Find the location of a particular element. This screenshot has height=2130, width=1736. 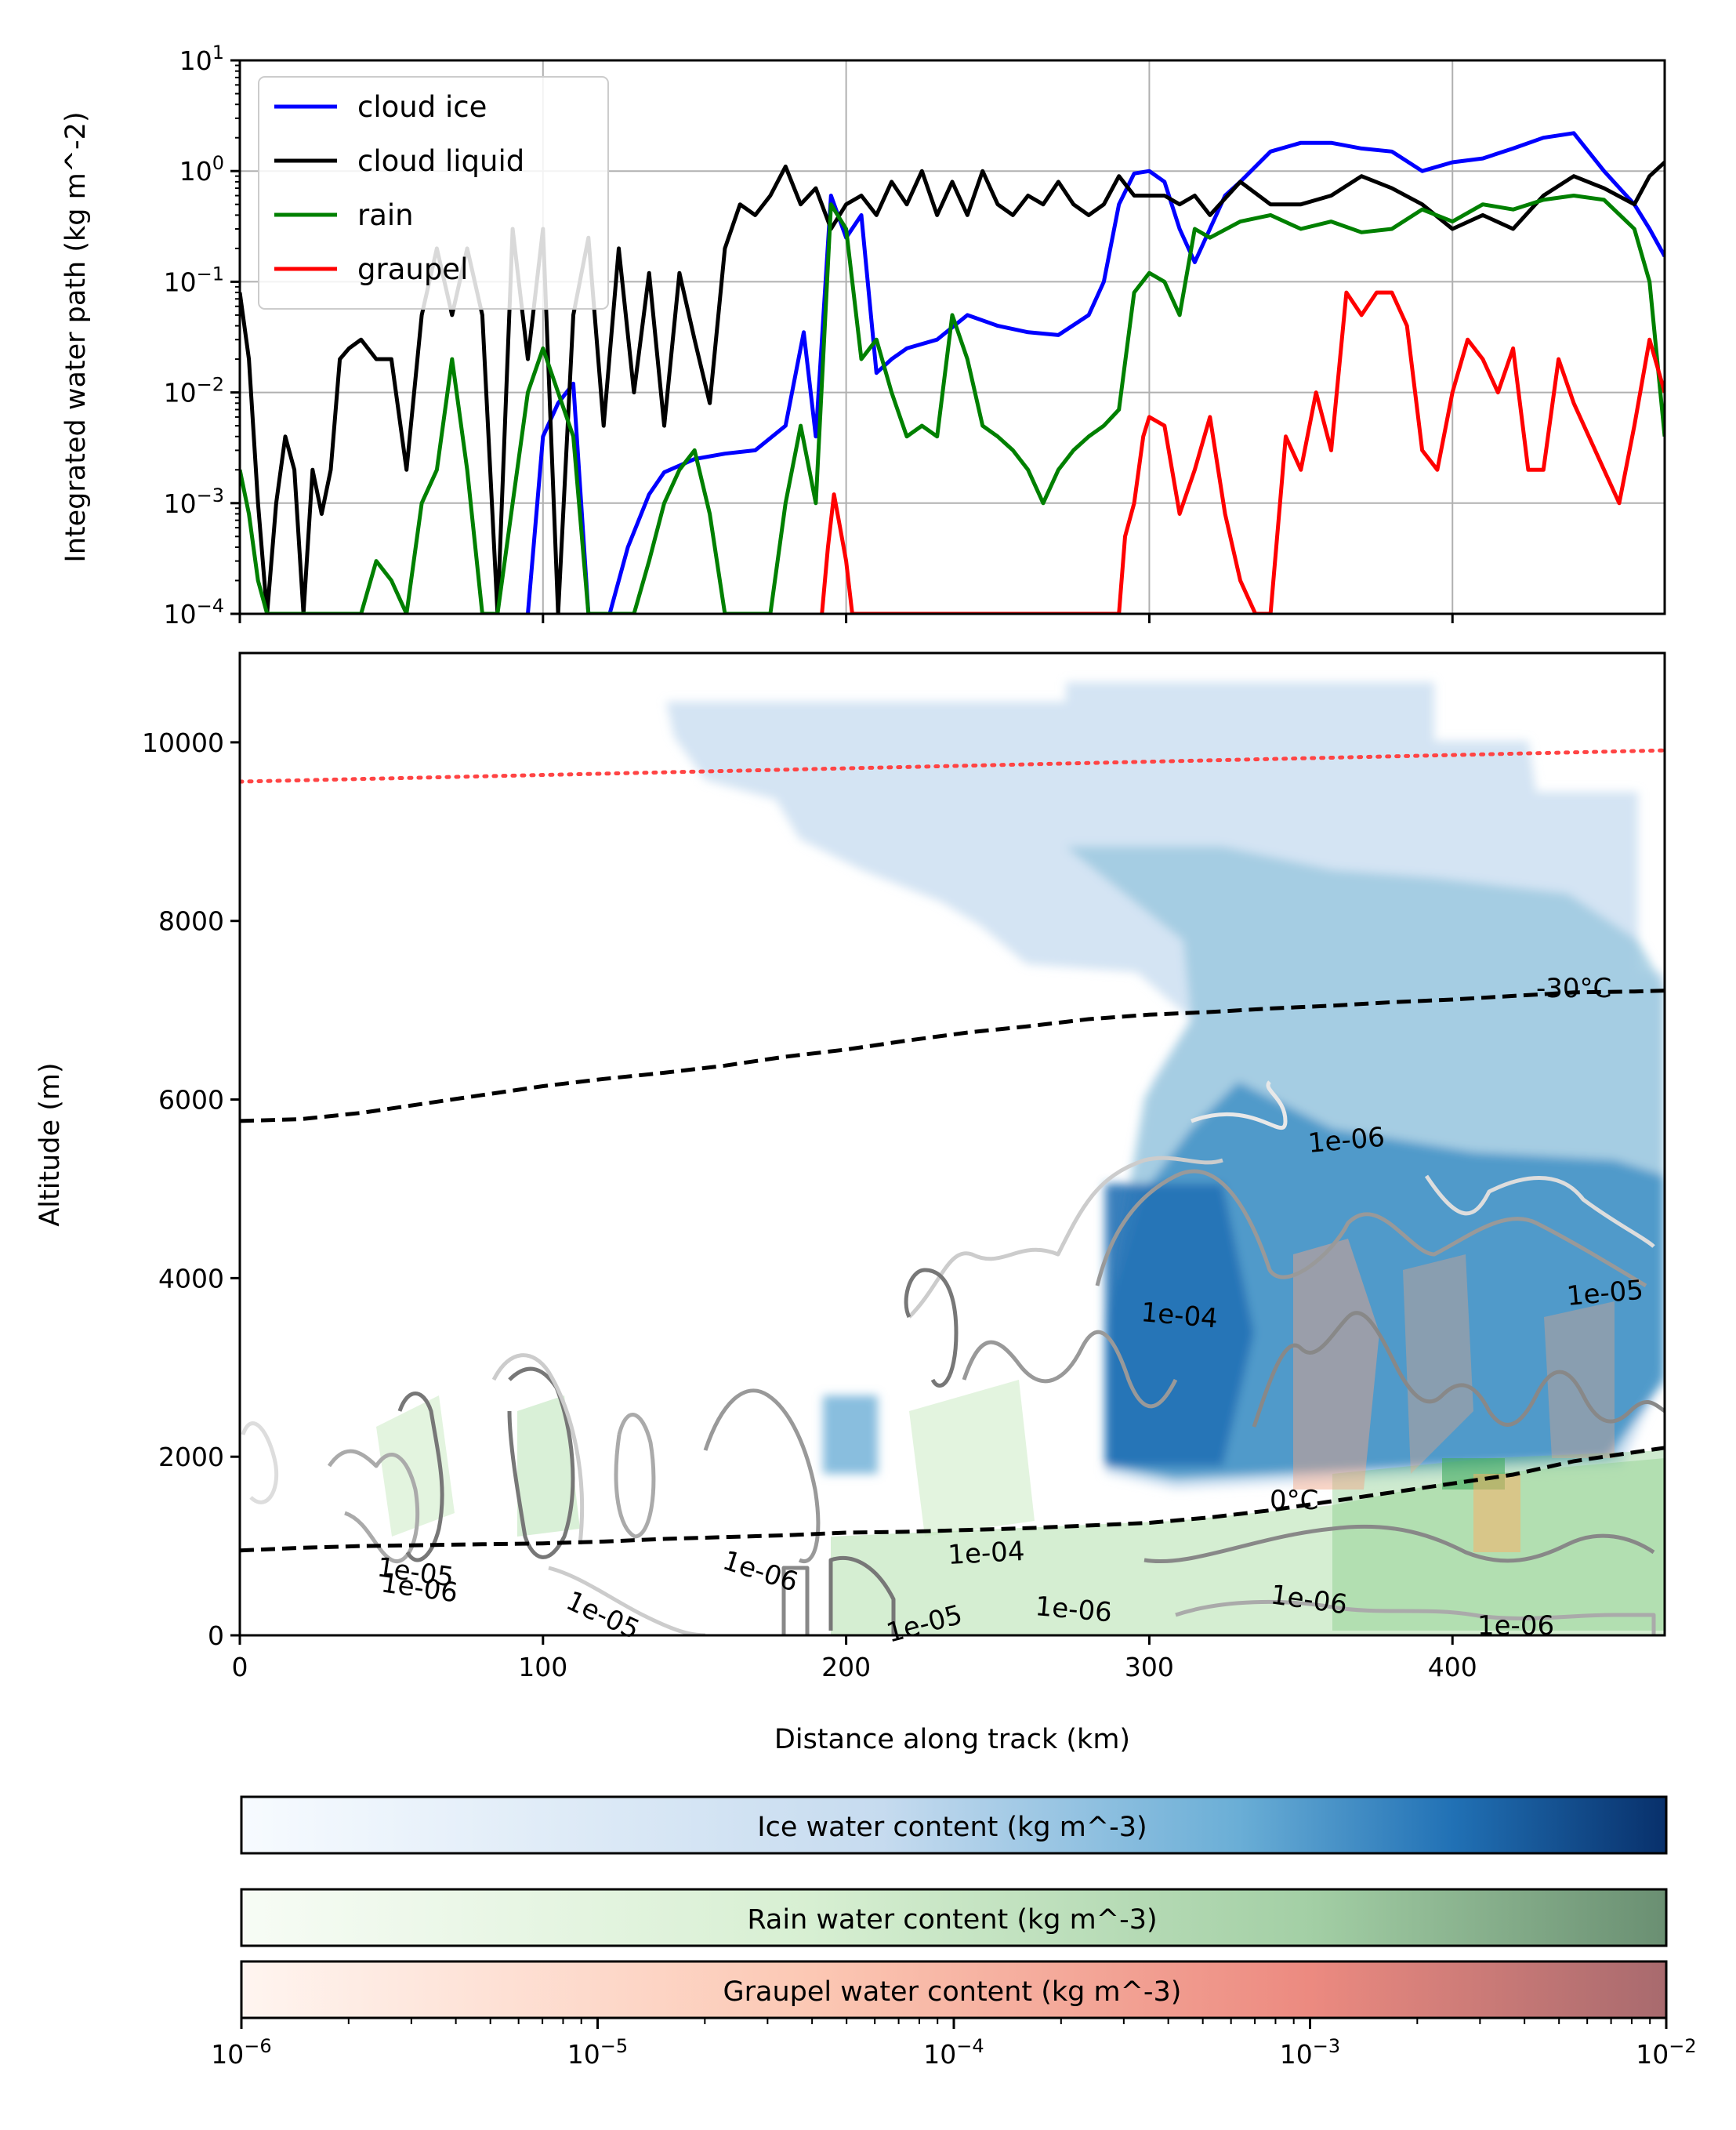

colorbar-graupel-label: Graupel water content (kg m^-3) is located at coordinates (952, 1992).